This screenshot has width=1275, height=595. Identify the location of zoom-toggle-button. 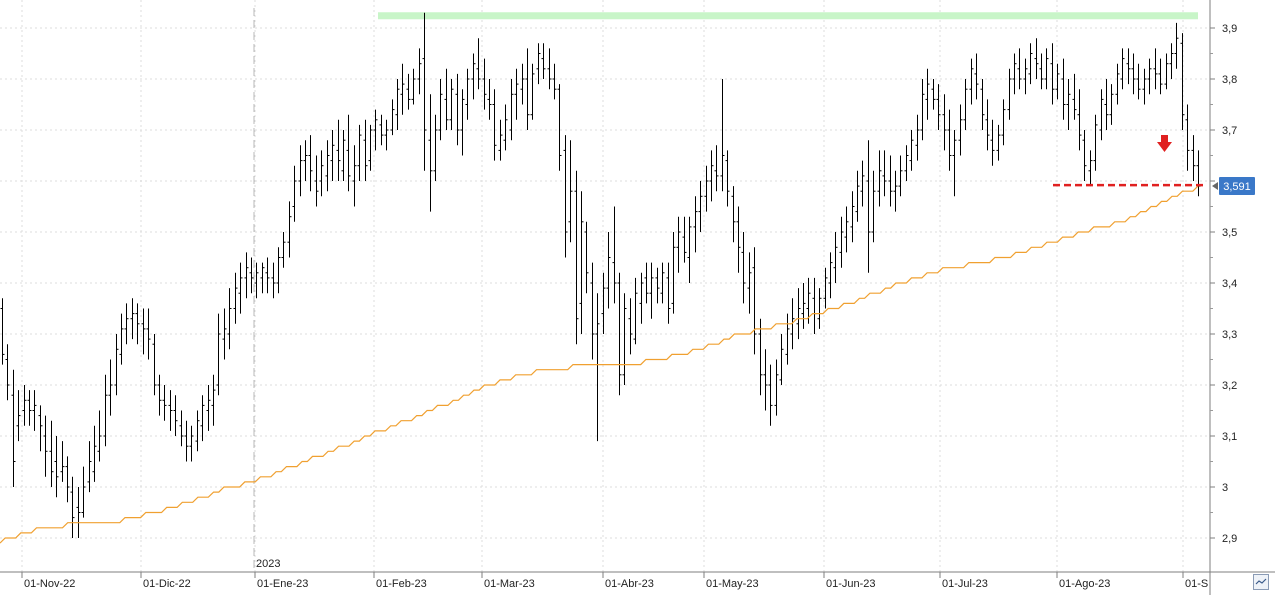
(1261, 582).